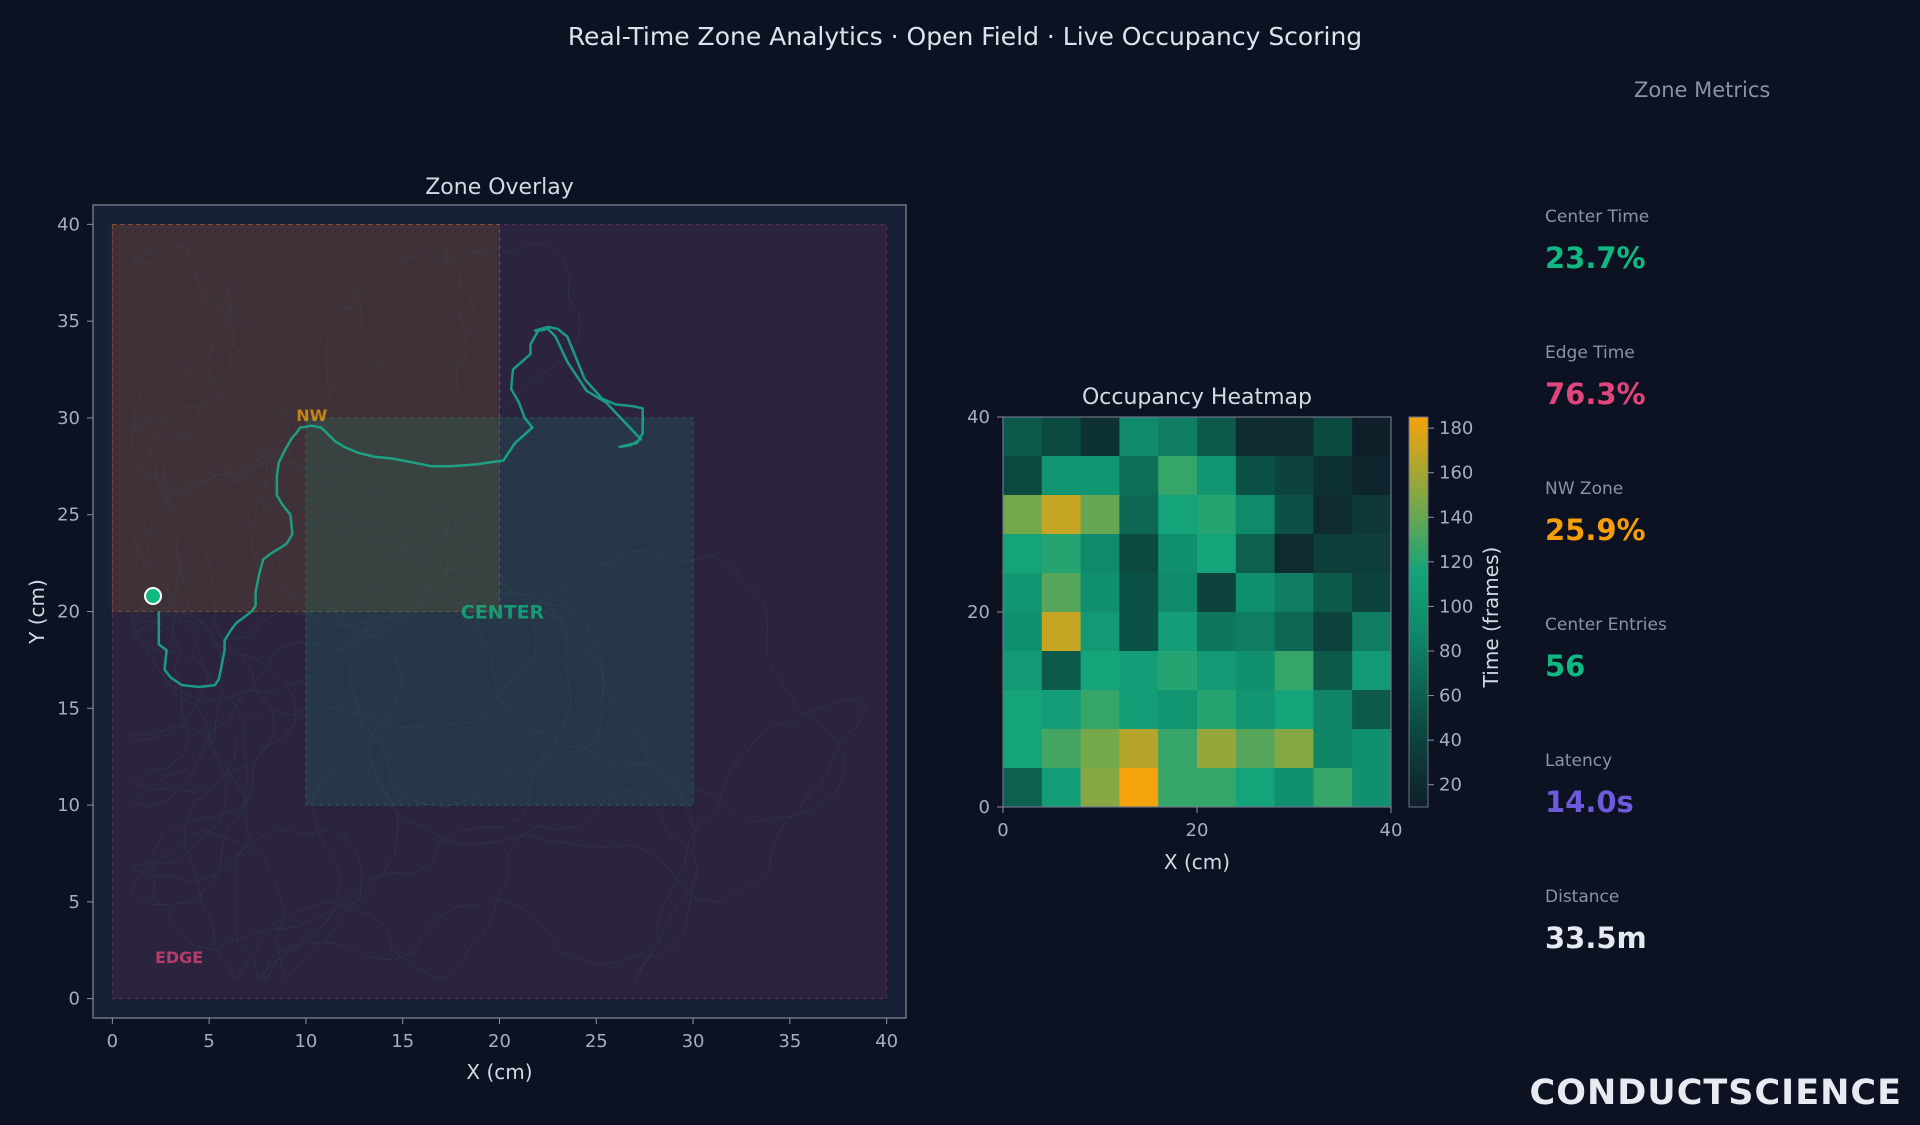 This screenshot has width=1920, height=1125. Describe the element at coordinates (1582, 897) in the screenshot. I see `metric-label: Distance` at that location.